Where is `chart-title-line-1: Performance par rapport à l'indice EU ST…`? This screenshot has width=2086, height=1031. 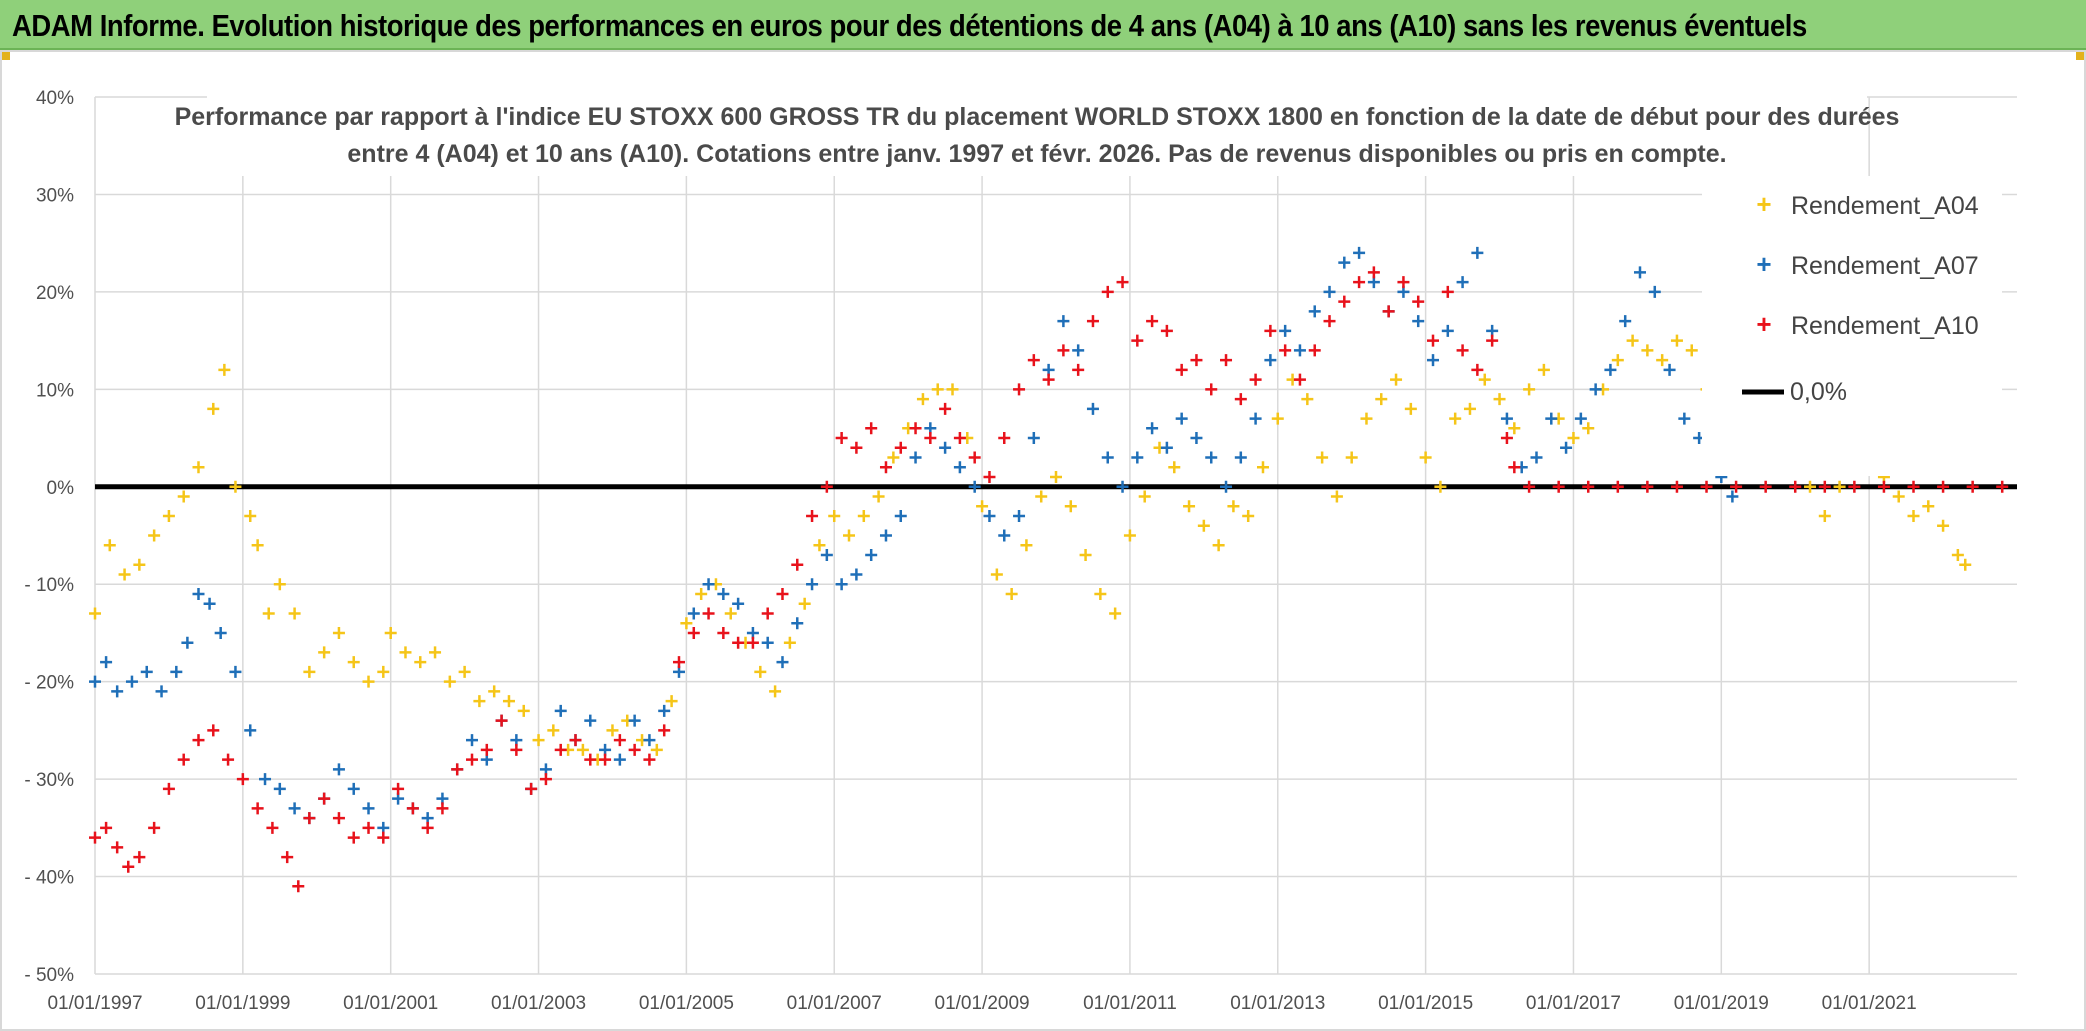
chart-title-line-1: Performance par rapport à l'indice EU ST… is located at coordinates (1037, 117).